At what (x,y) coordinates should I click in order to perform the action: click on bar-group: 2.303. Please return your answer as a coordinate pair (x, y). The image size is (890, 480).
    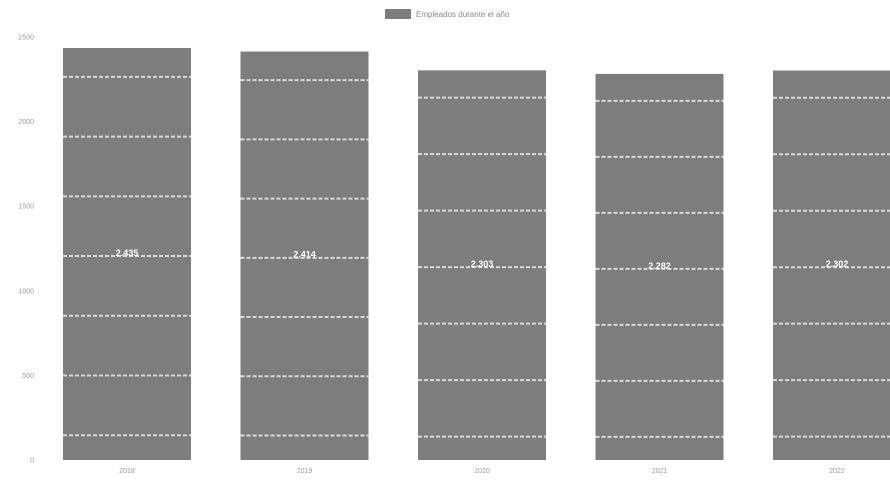
    Looking at the image, I should click on (482, 265).